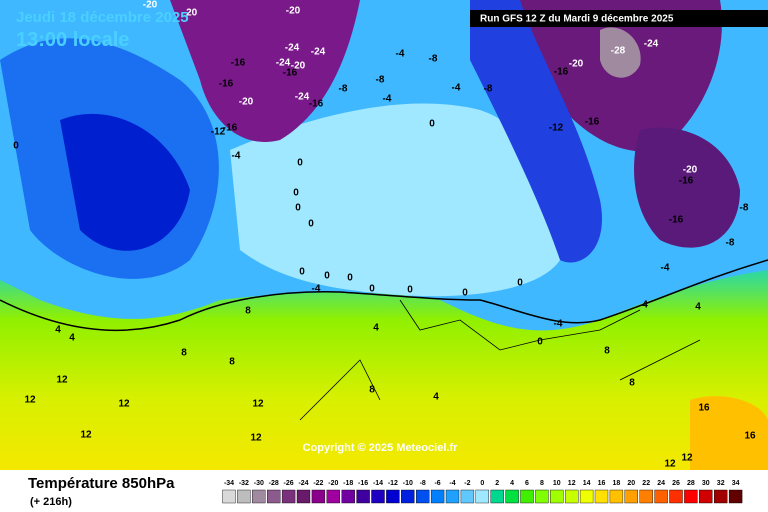 This screenshot has width=768, height=512. What do you see at coordinates (706, 483) in the screenshot?
I see `legend-label: 30` at bounding box center [706, 483].